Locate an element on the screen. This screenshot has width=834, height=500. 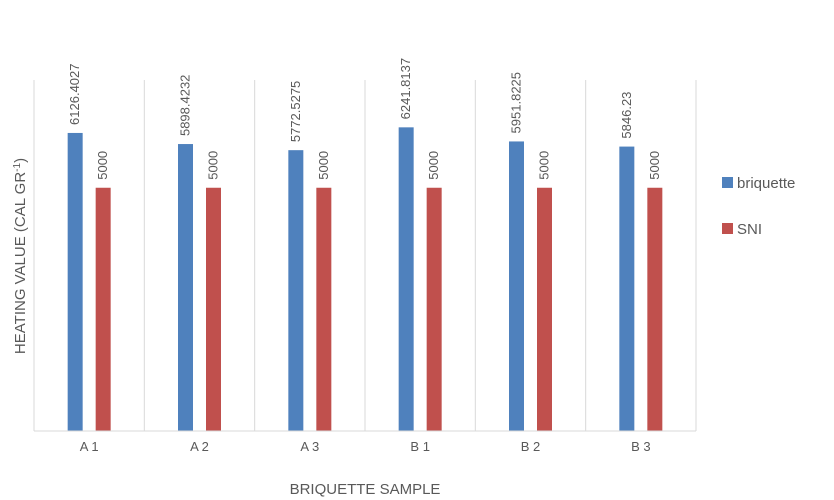
y-axis-title-superscript: -1 is located at coordinates (17, 166).